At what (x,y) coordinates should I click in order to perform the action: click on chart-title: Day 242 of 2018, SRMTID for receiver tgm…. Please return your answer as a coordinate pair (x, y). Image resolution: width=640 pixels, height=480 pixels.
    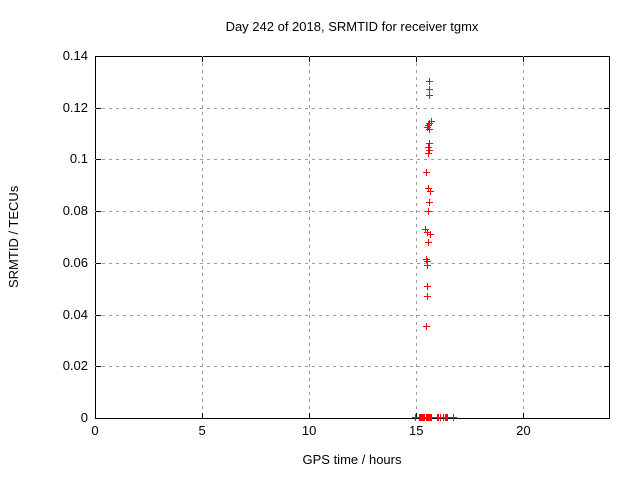
    Looking at the image, I should click on (352, 26).